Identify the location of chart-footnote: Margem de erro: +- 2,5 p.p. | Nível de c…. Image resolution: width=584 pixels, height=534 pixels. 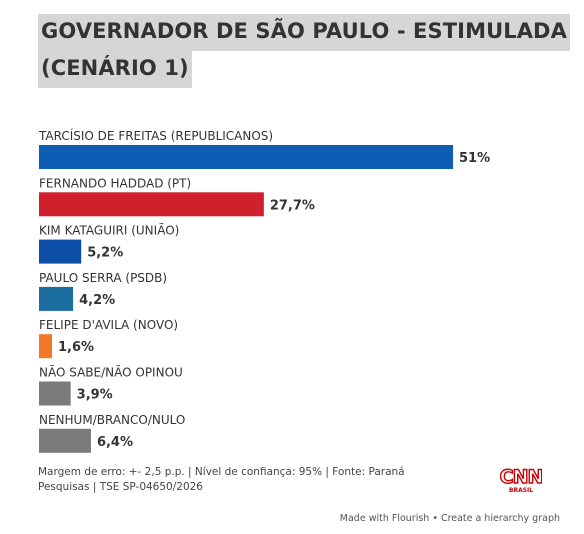
(221, 479).